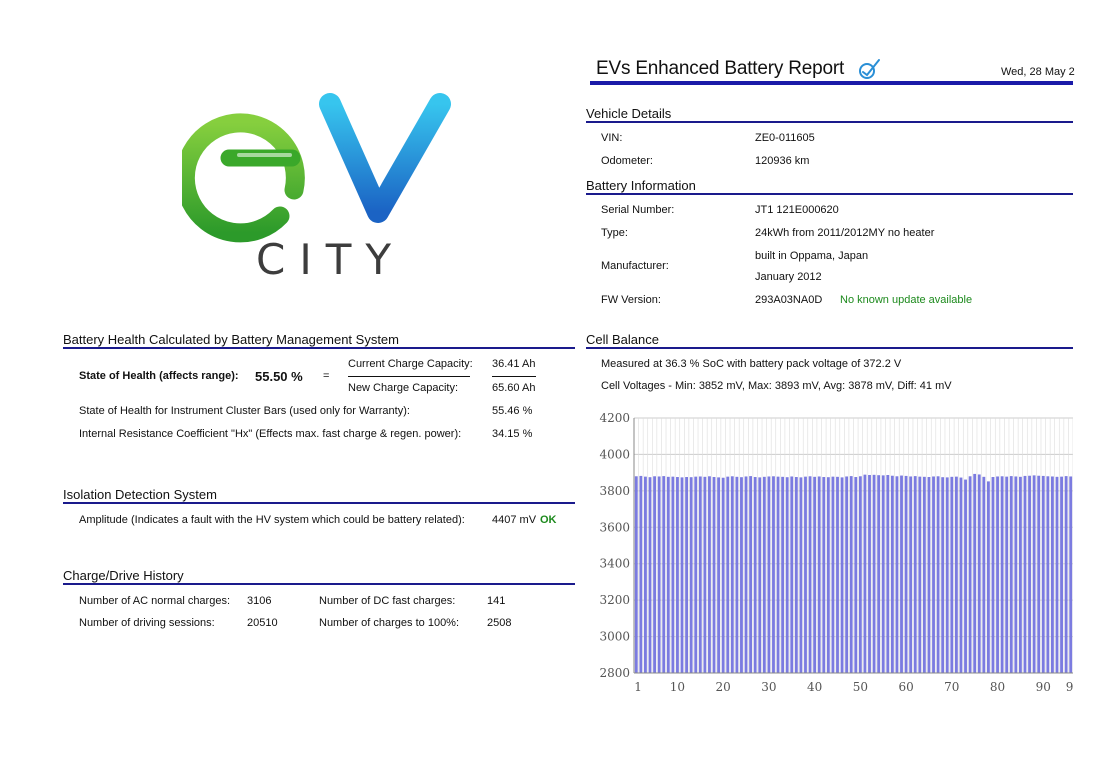  Describe the element at coordinates (389, 623) in the screenshot. I see `full-charges-label: Number of charges to 100%:` at that location.